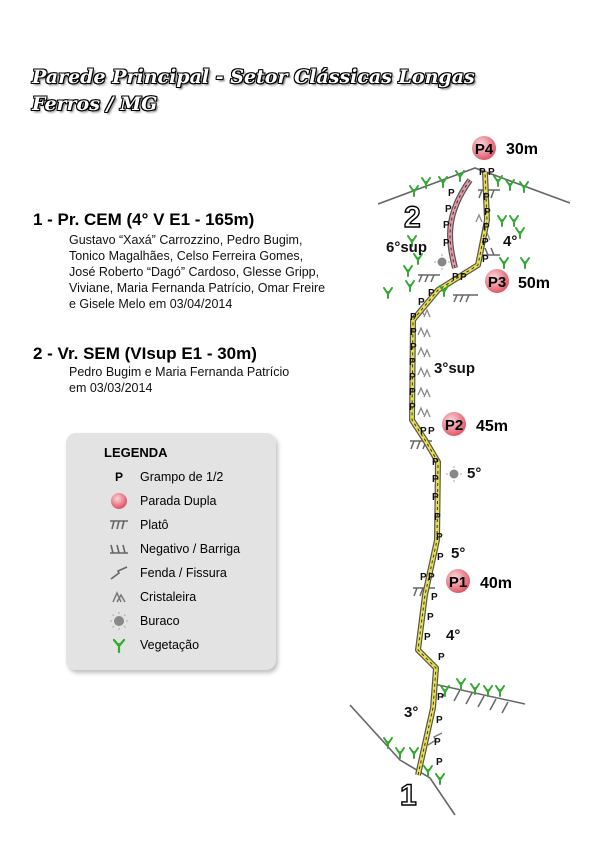  I want to click on route-2-name: 2 - Vr. SEM (VIsup E1 - 30m), so click(145, 353).